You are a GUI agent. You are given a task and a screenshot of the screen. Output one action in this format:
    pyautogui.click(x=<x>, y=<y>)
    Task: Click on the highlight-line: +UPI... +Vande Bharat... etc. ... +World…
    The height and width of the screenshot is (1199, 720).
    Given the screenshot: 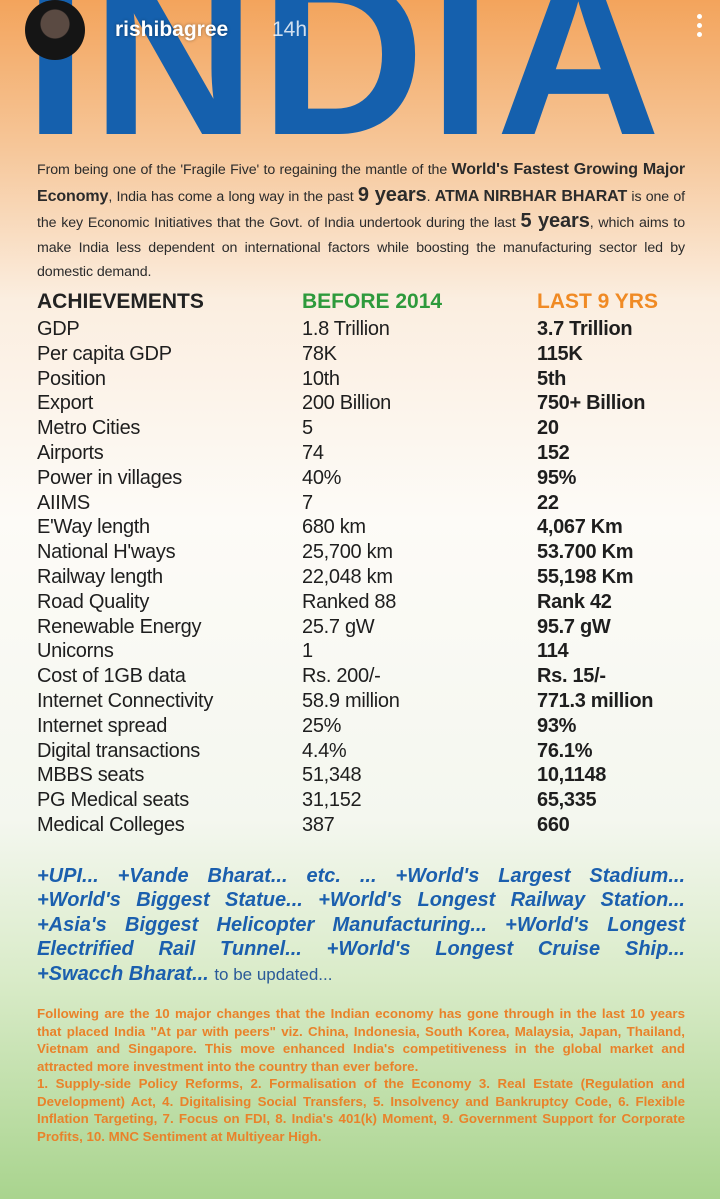 What is the action you would take?
    pyautogui.click(x=361, y=876)
    